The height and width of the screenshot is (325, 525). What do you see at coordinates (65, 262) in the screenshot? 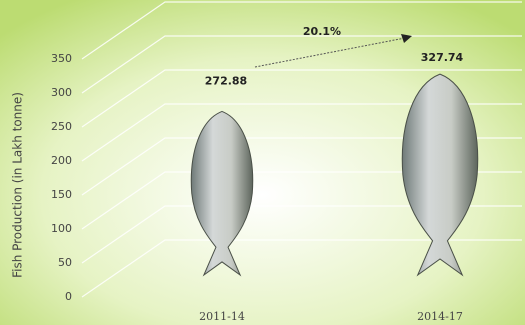
I see `y-tick-label: 50` at bounding box center [65, 262].